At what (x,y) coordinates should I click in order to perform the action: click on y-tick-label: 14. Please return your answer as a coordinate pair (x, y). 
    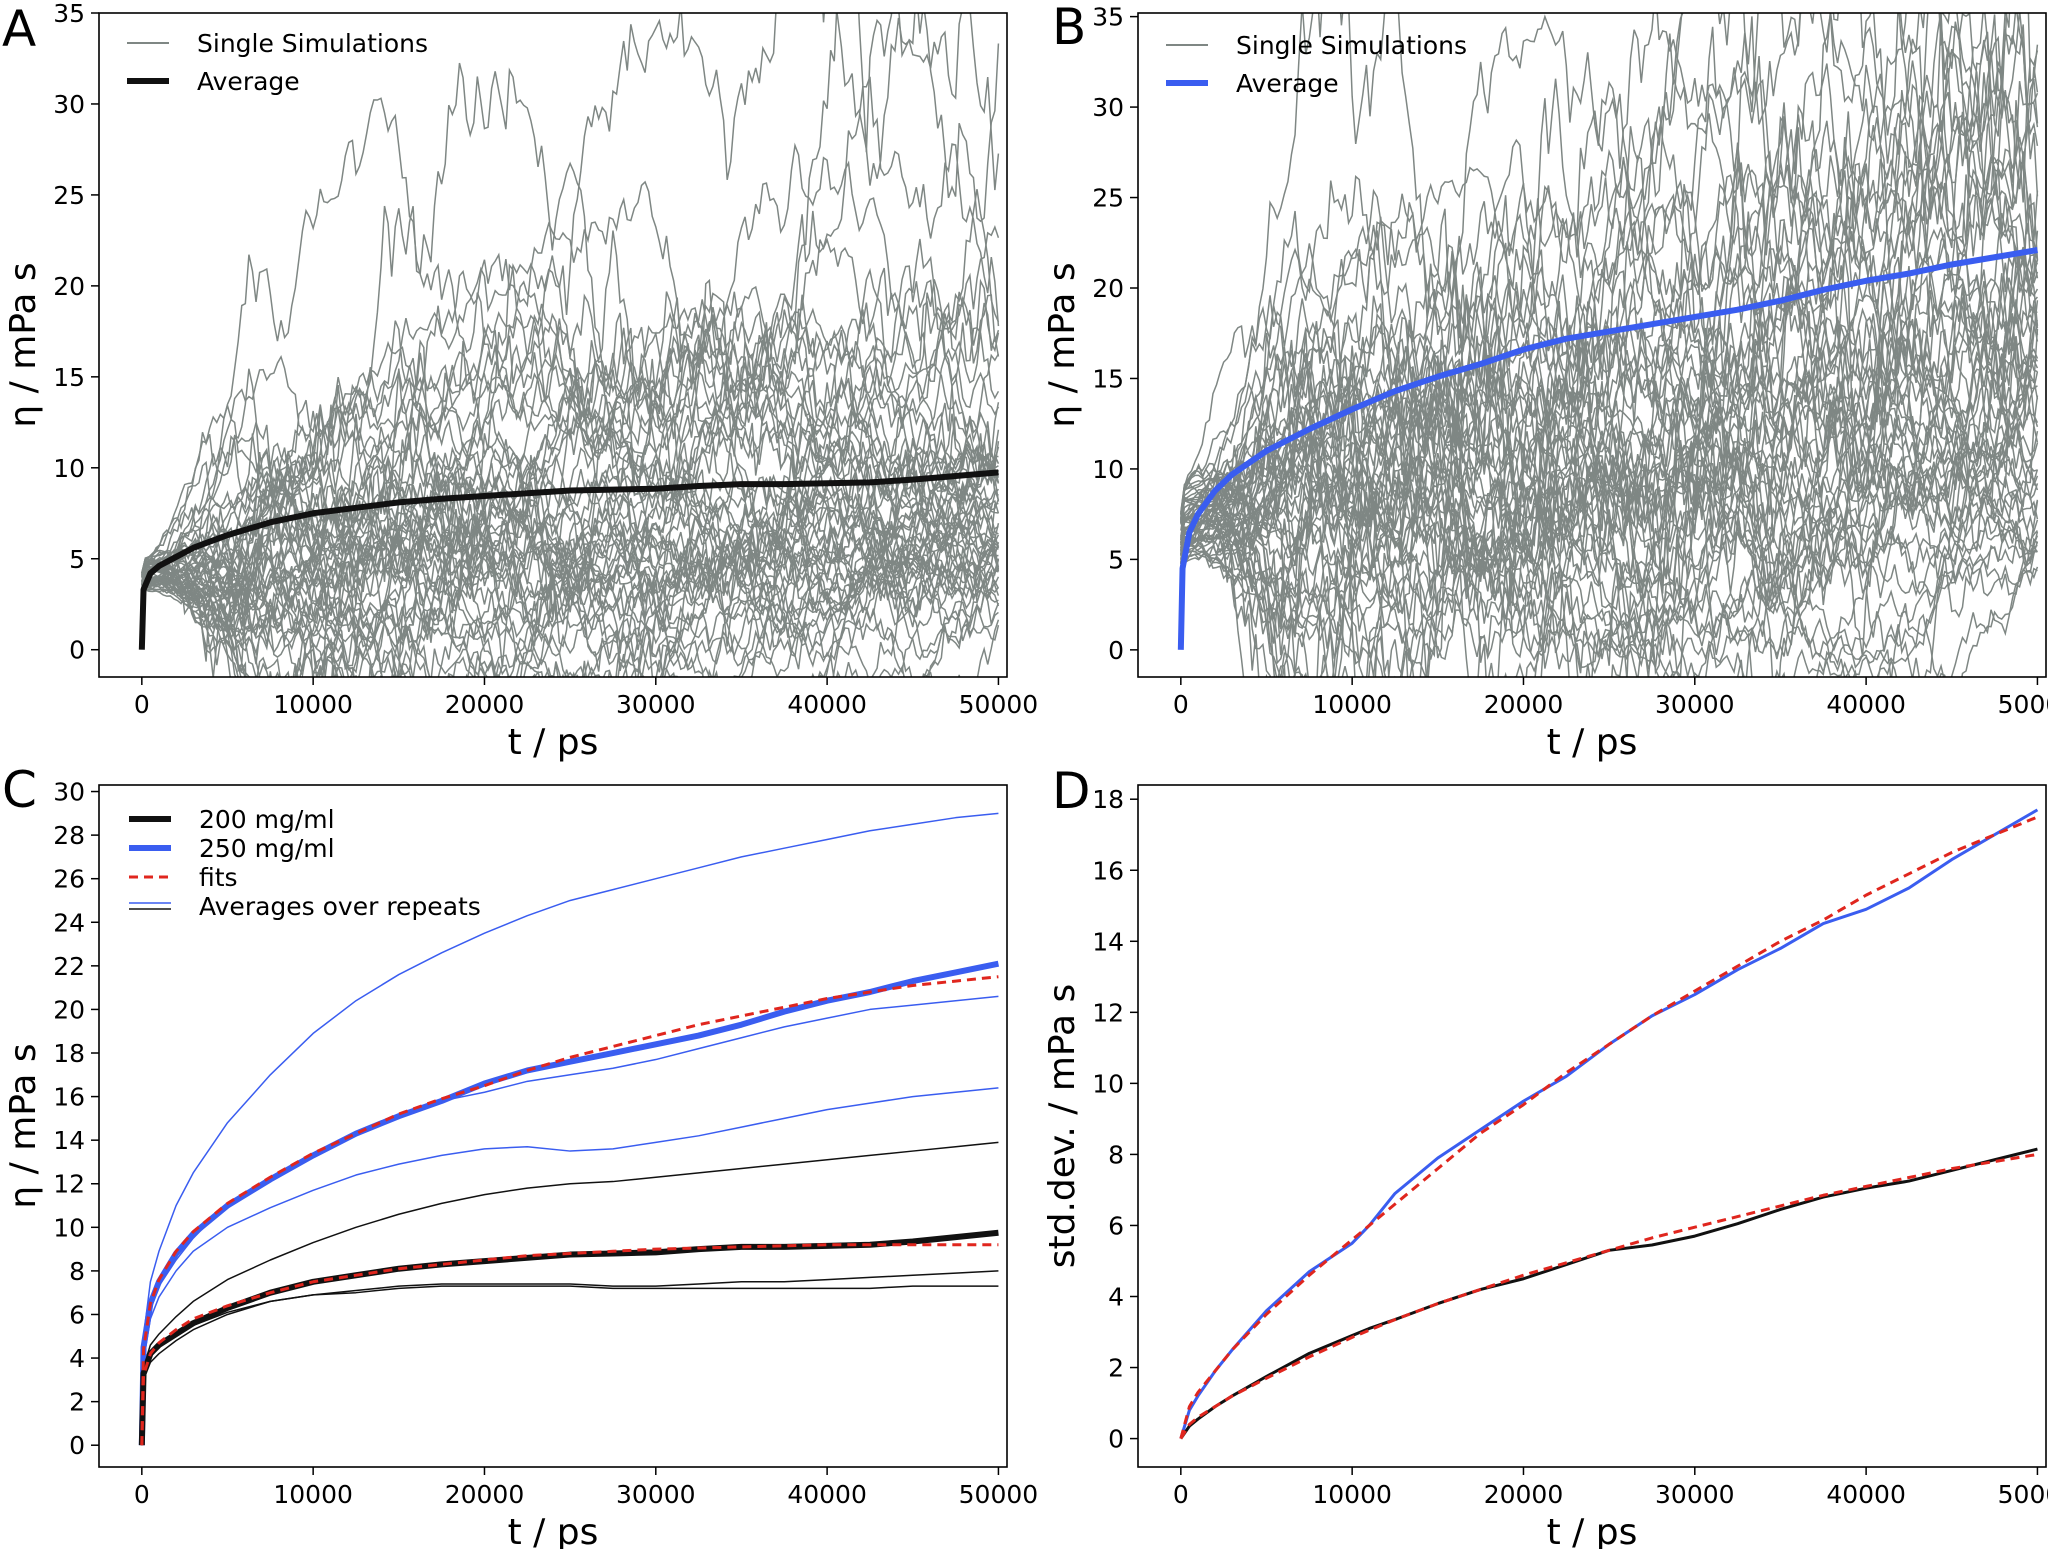
    Looking at the image, I should click on (69, 1140).